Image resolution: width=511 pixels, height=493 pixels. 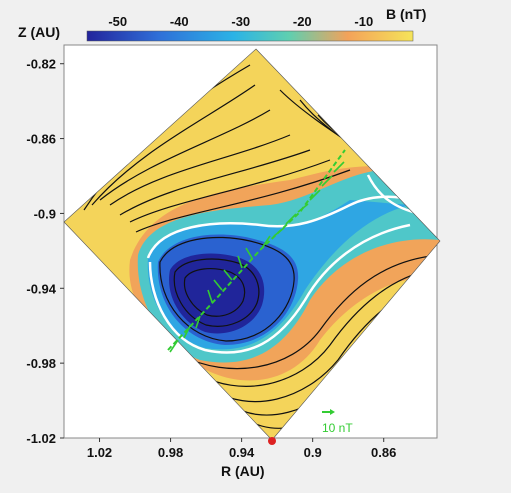 What do you see at coordinates (272, 441) in the screenshot?
I see `spacecraft-marker` at bounding box center [272, 441].